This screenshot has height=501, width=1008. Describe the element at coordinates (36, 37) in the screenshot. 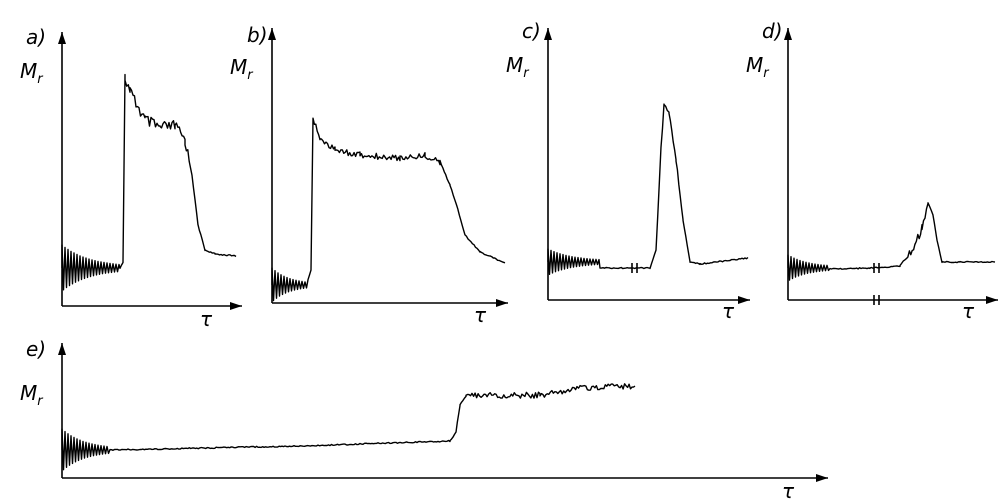

I see `panel-label: a)` at that location.